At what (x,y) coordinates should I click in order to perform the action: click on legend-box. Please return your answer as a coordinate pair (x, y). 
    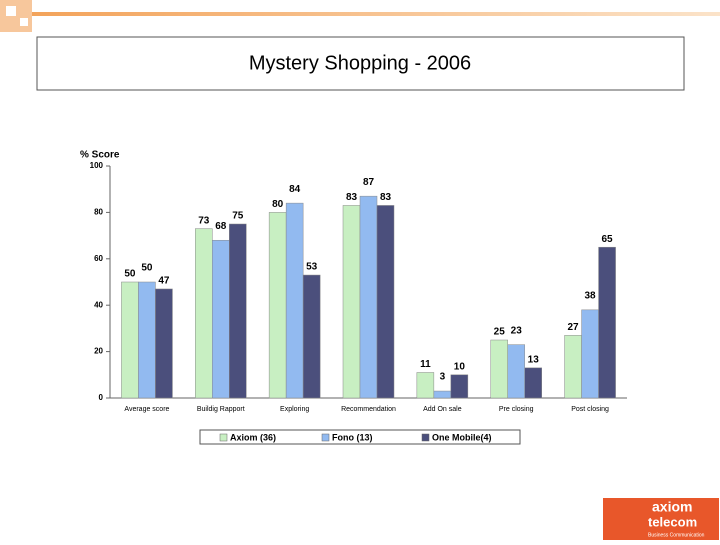
    Looking at the image, I should click on (360, 437).